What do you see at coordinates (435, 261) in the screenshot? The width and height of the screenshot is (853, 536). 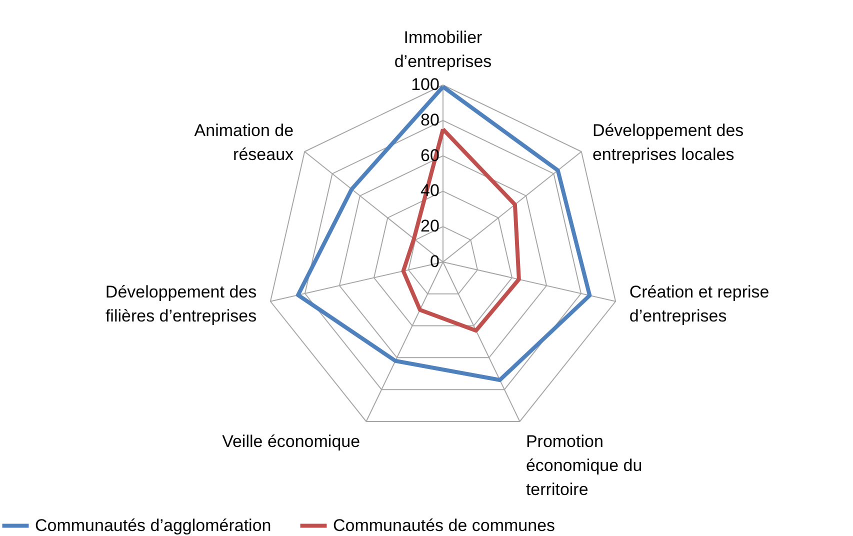 I see `y-tick-label: 0` at bounding box center [435, 261].